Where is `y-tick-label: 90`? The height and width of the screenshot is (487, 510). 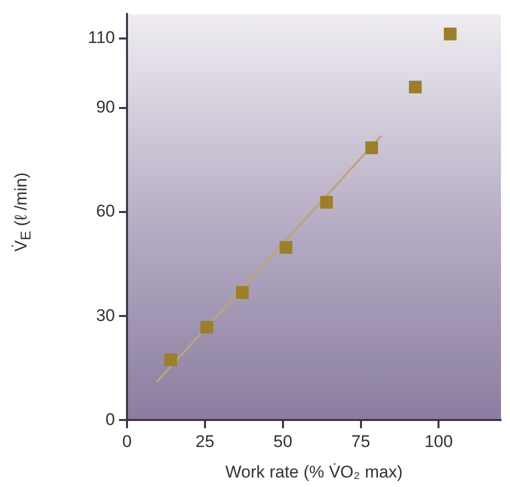
y-tick-label: 90 is located at coordinates (105, 107).